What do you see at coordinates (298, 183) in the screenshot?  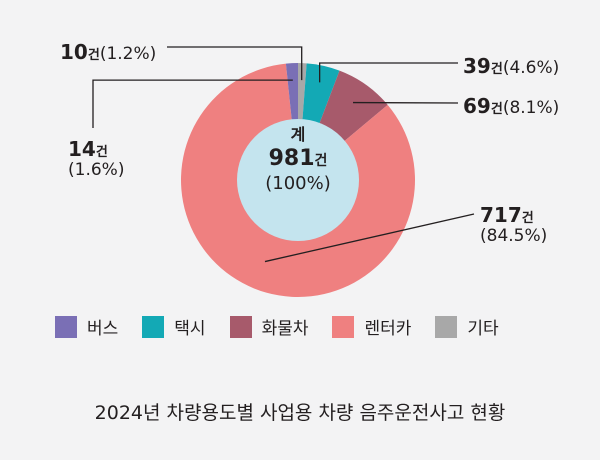 I see `total-pct: (100%)` at bounding box center [298, 183].